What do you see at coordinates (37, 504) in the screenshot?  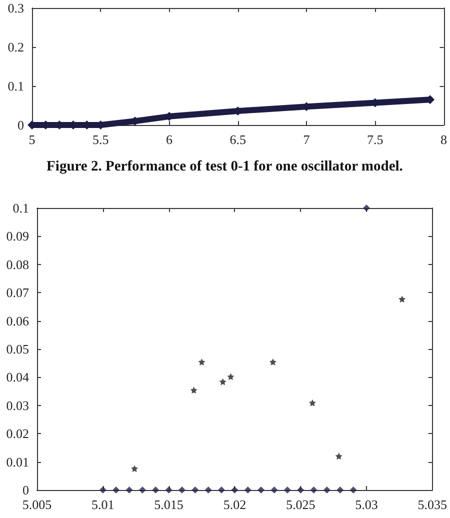 I see `x-tick-label: 5.005` at bounding box center [37, 504].